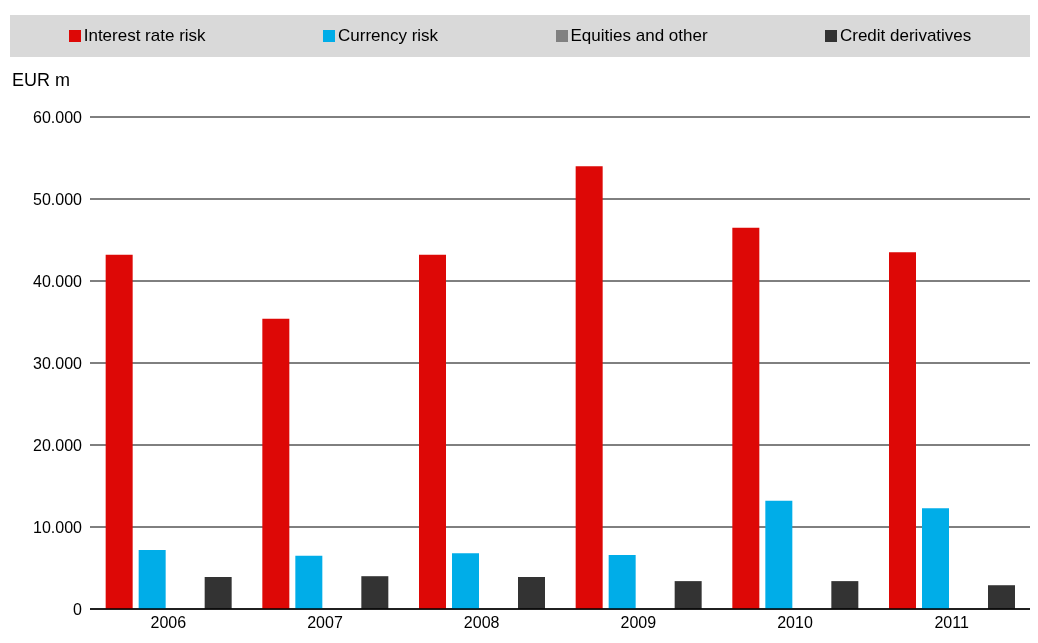 This screenshot has height=643, width=1038. Describe the element at coordinates (58, 117) in the screenshot. I see `y-tick-label: 60.000` at that location.